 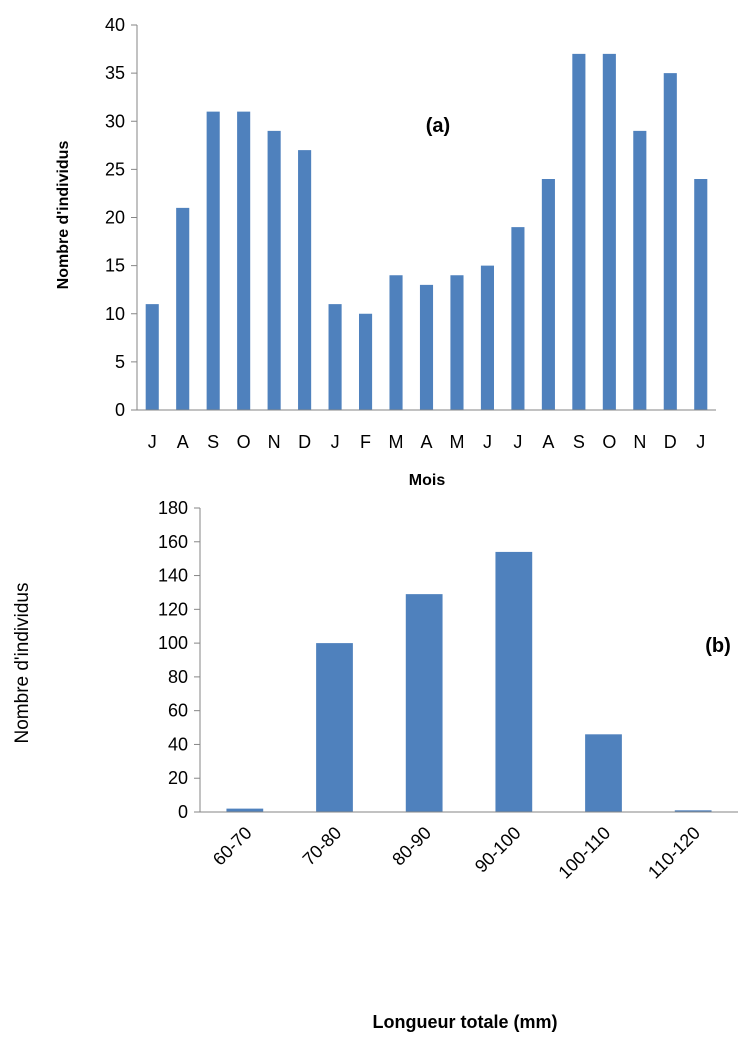 I want to click on chart-b-x-axis-title: Longueur totale (mm), so click(x=465, y=1022).